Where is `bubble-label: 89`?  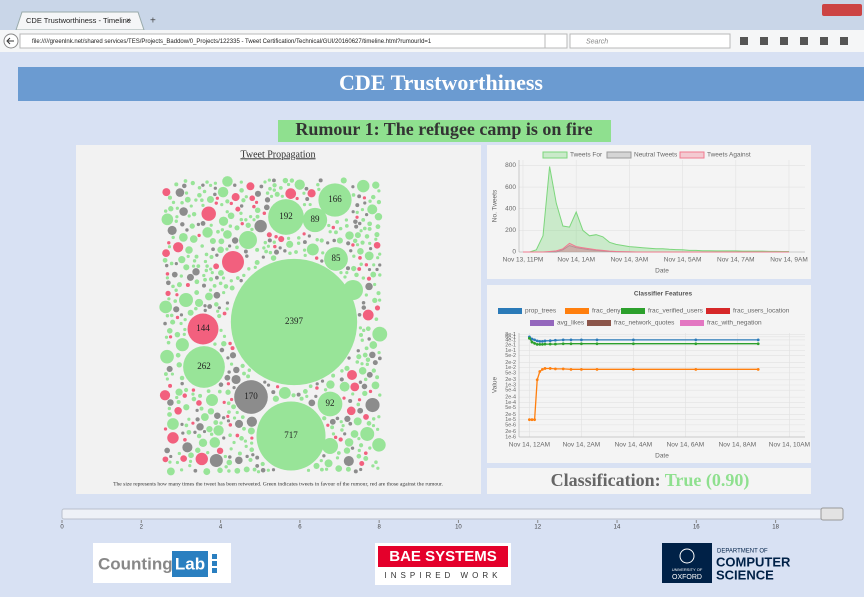
bubble-label: 89 is located at coordinates (316, 219).